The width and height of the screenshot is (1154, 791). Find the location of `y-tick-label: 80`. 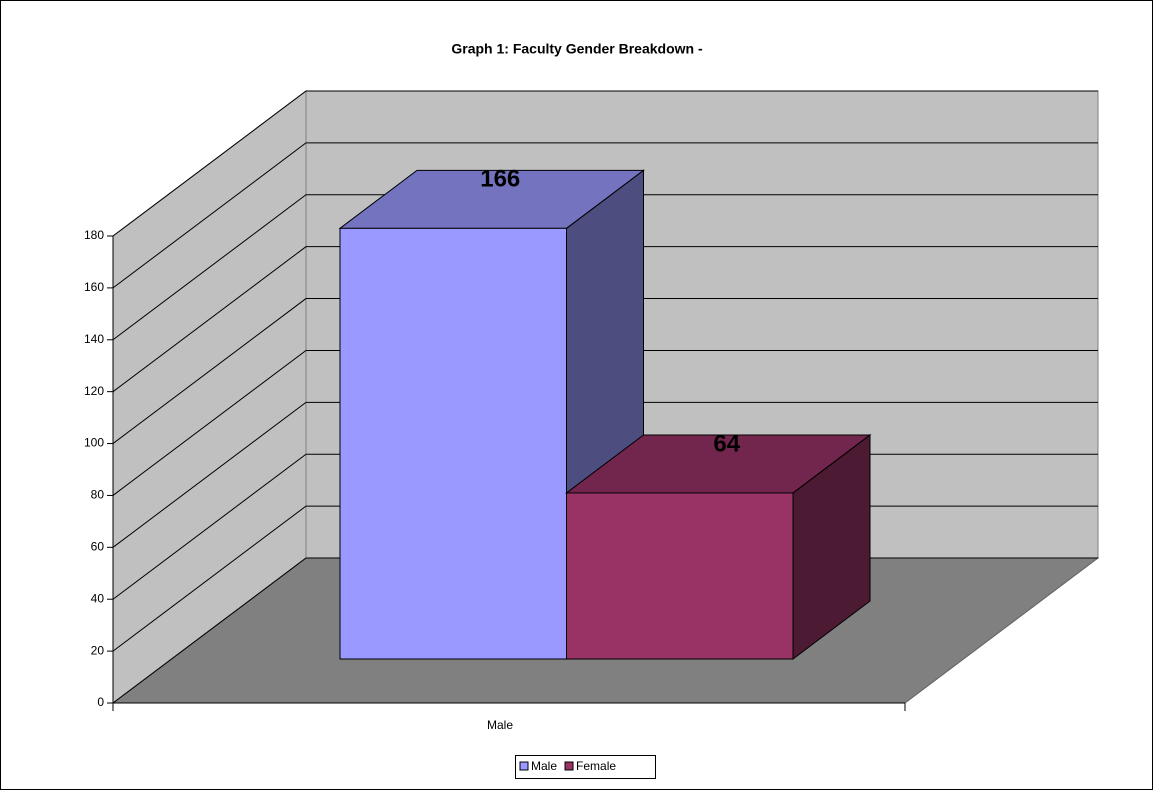

y-tick-label: 80 is located at coordinates (98, 495).